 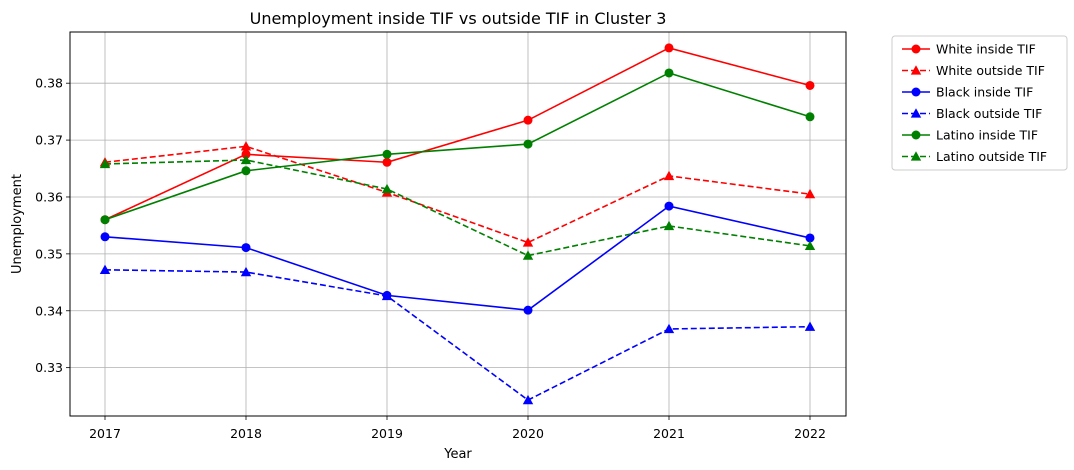 What do you see at coordinates (49, 196) in the screenshot?
I see `y-tick-label: 0.36` at bounding box center [49, 196].